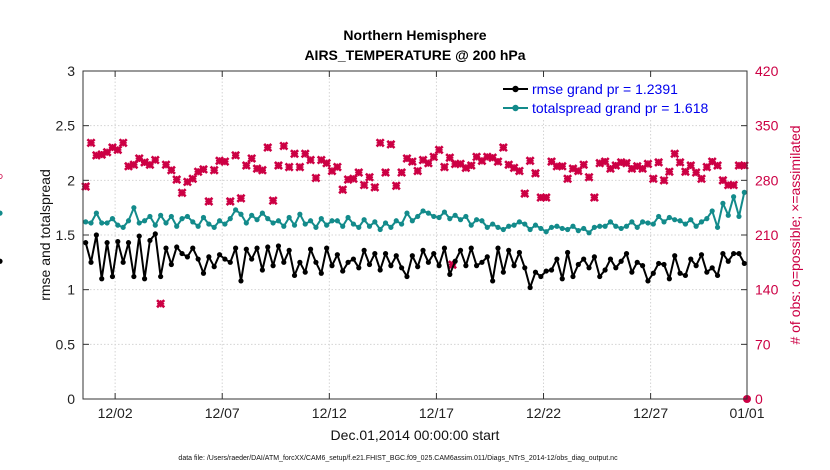 The width and height of the screenshot is (830, 470). I want to click on chart-title-line2: AIRS_TEMPERATURE @ 200 hPa, so click(414, 55).